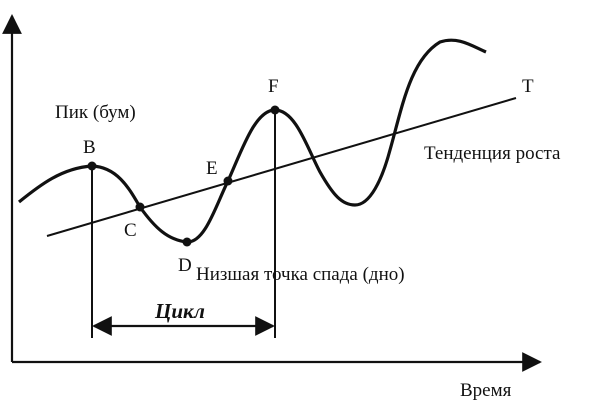  What do you see at coordinates (228, 181) in the screenshot?
I see `point-e-dot` at bounding box center [228, 181].